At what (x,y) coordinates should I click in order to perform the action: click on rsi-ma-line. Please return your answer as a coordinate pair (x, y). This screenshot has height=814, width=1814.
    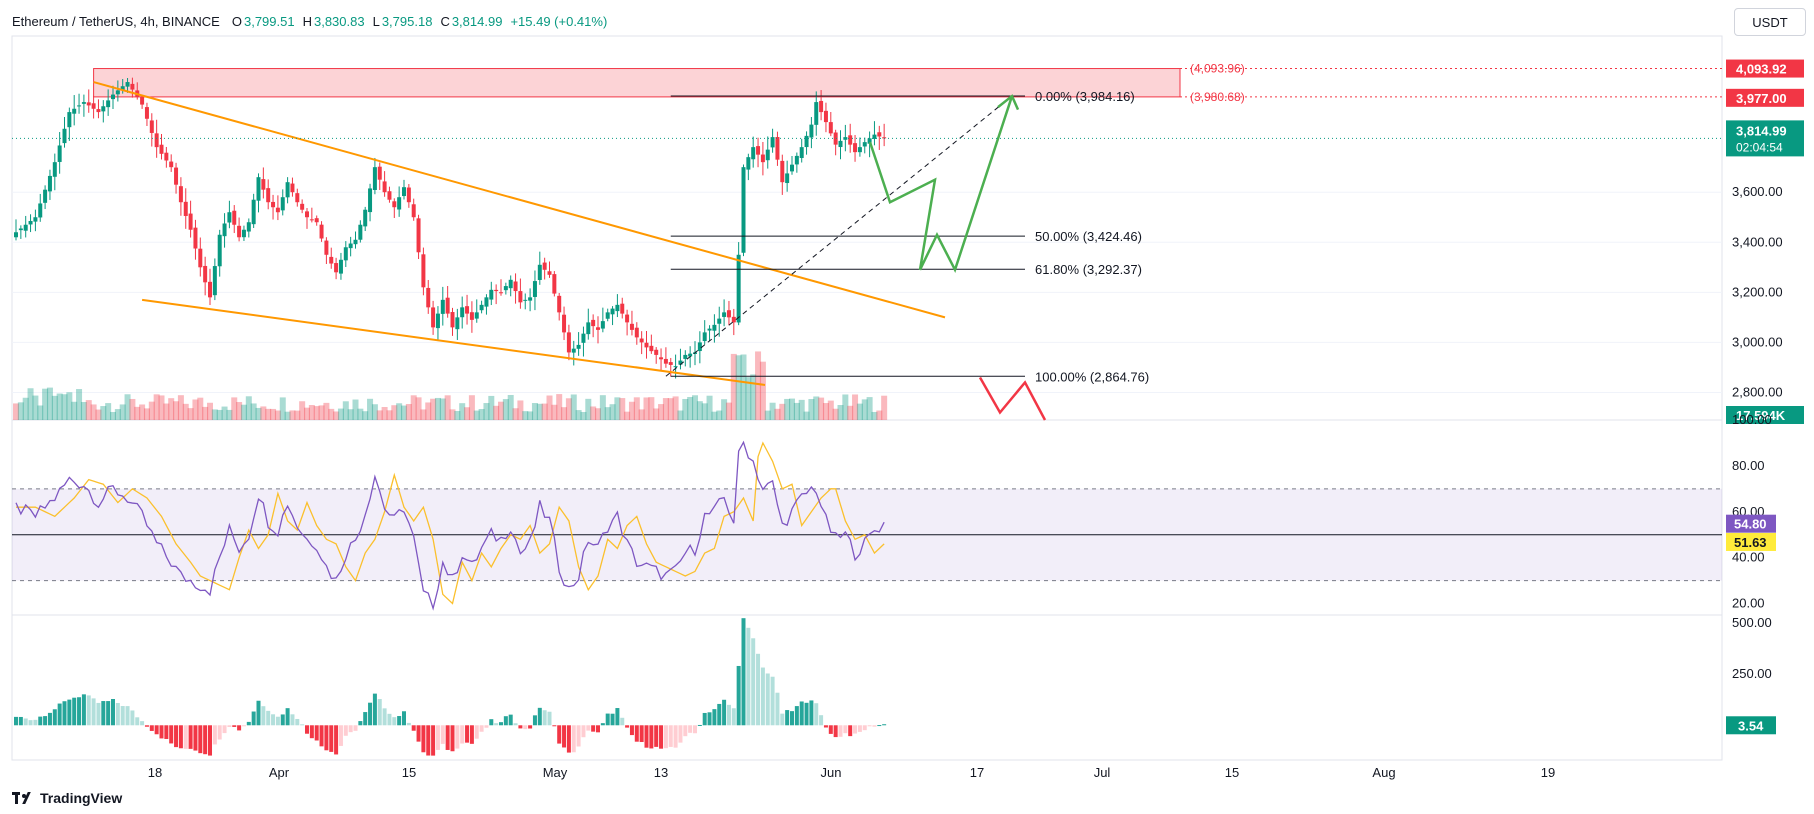
    Looking at the image, I should click on (450, 523).